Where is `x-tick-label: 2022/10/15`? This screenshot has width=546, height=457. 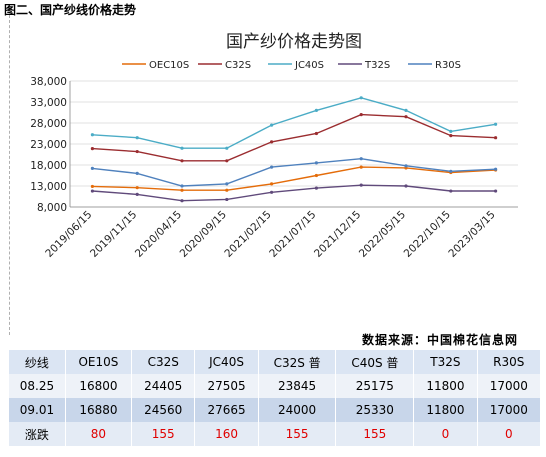
x-tick-label: 2022/10/15 is located at coordinates (427, 234).